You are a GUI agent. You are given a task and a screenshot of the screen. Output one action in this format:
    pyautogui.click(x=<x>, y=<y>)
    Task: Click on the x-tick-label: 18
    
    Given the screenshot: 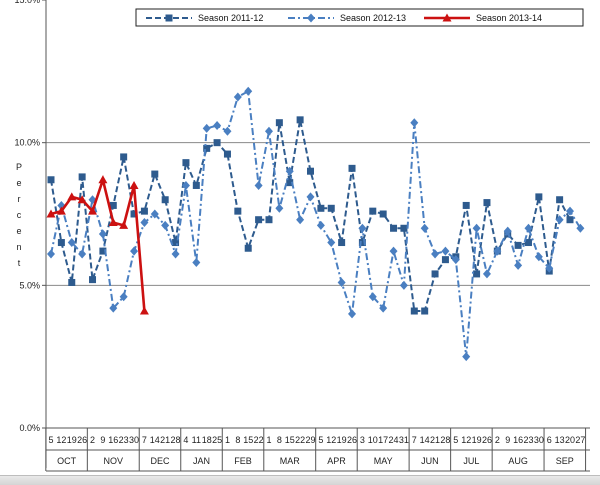 What is the action you would take?
    pyautogui.click(x=207, y=440)
    